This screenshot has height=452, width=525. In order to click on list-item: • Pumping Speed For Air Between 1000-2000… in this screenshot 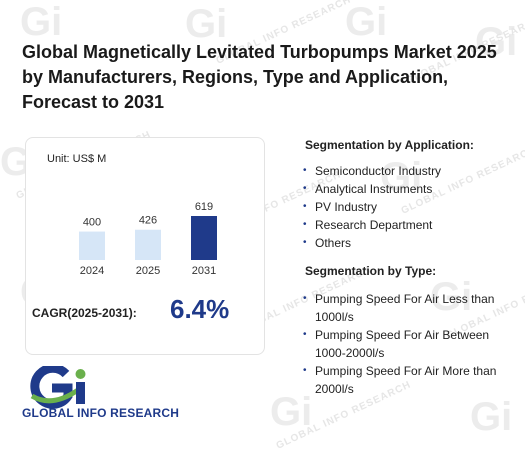, I will do `click(396, 344)`.